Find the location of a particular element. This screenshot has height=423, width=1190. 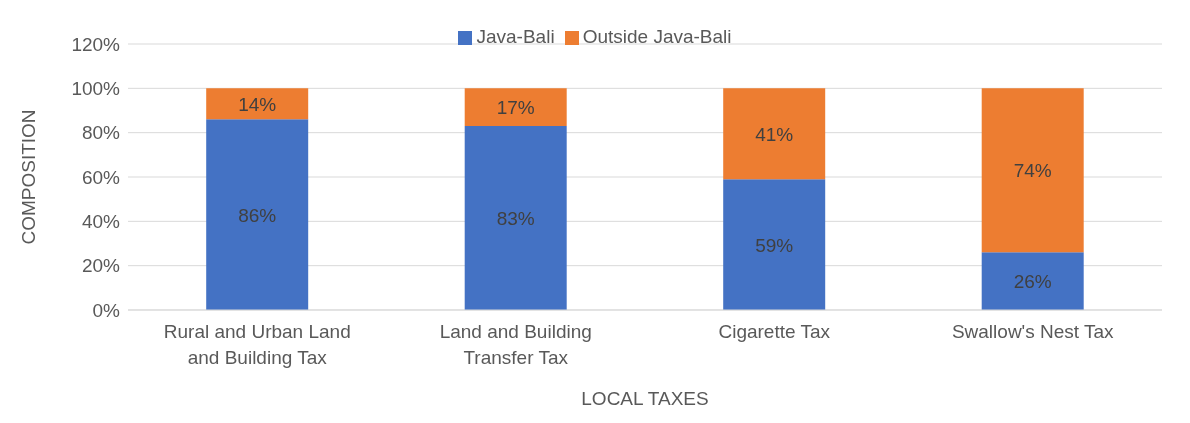

y-tick-label: 20% is located at coordinates (101, 266).